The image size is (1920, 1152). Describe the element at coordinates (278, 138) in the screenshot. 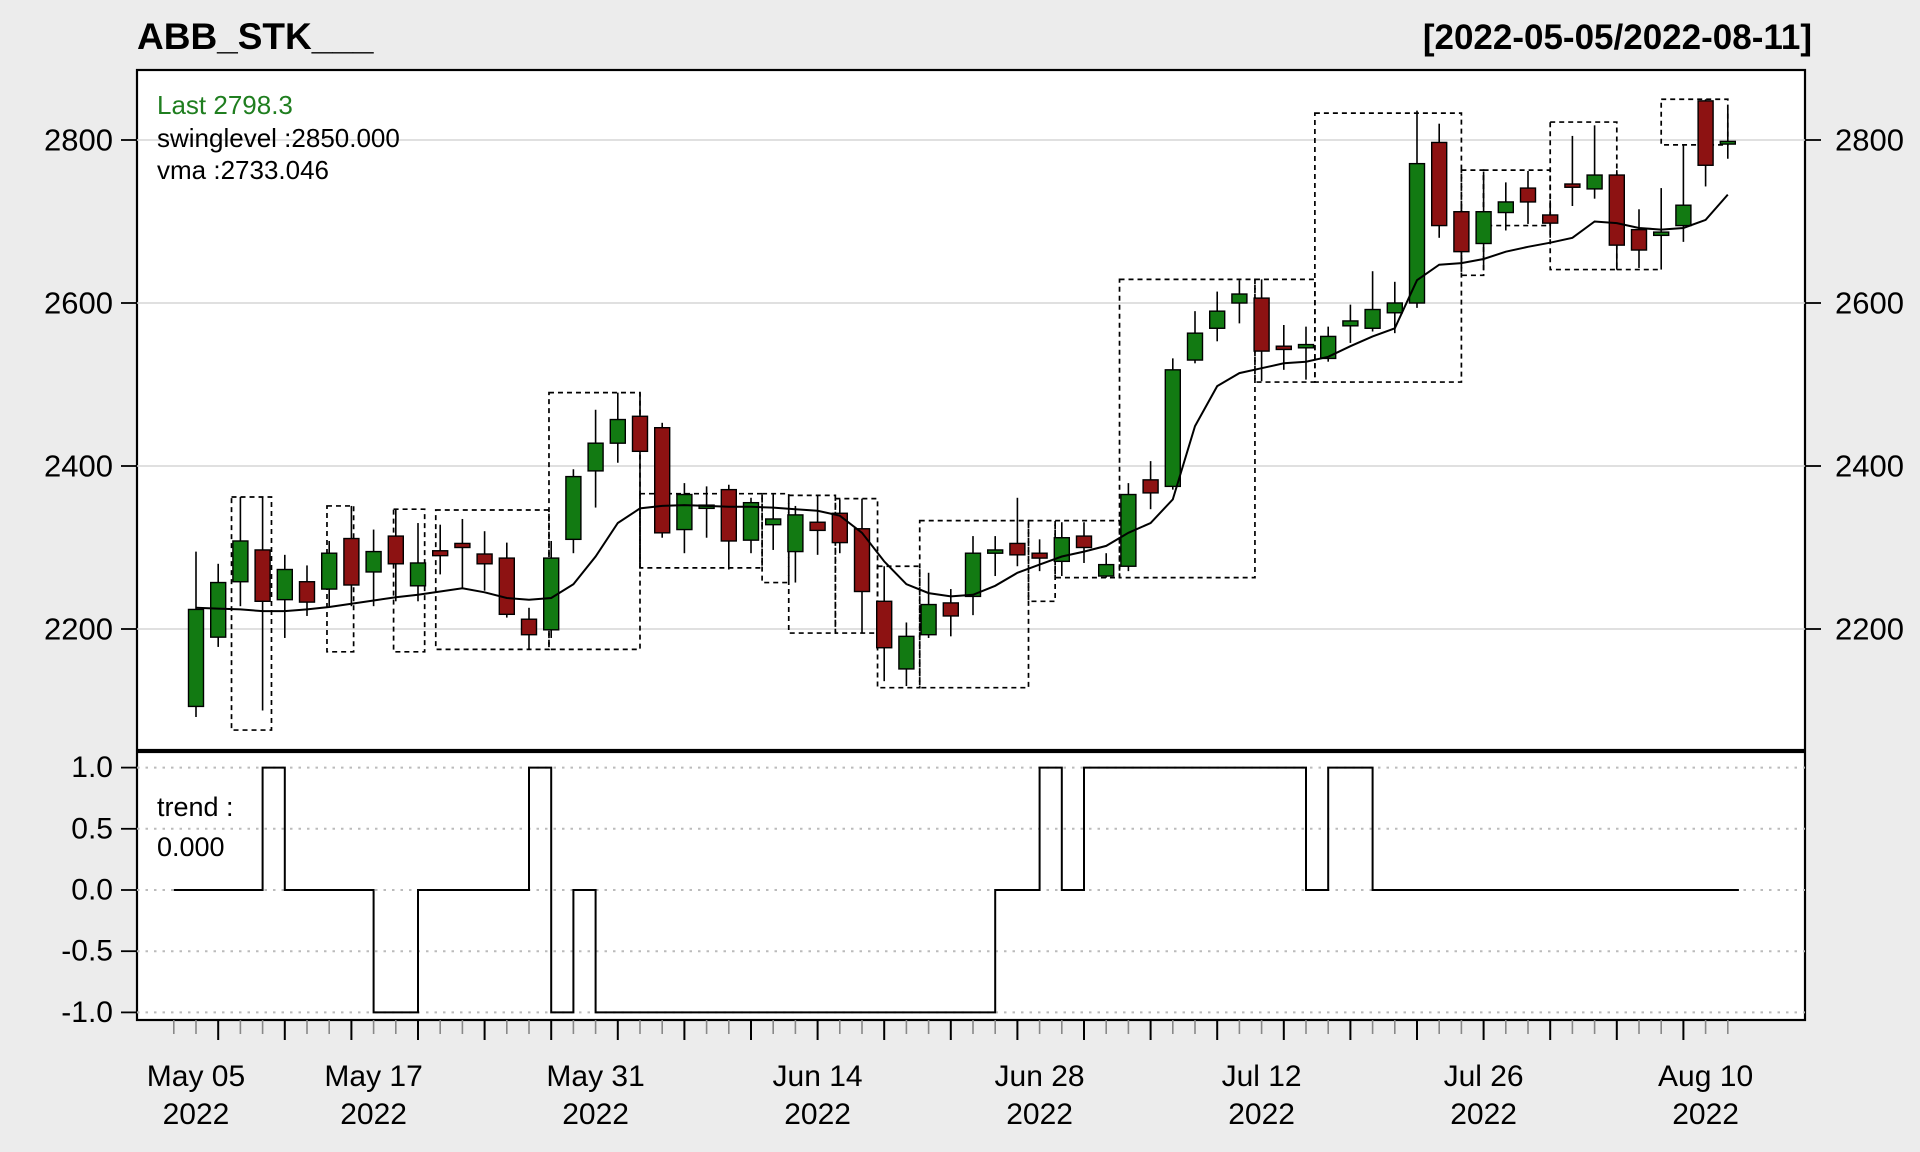

I see `legend-swinglevel: swinglevel :2850.000` at that location.